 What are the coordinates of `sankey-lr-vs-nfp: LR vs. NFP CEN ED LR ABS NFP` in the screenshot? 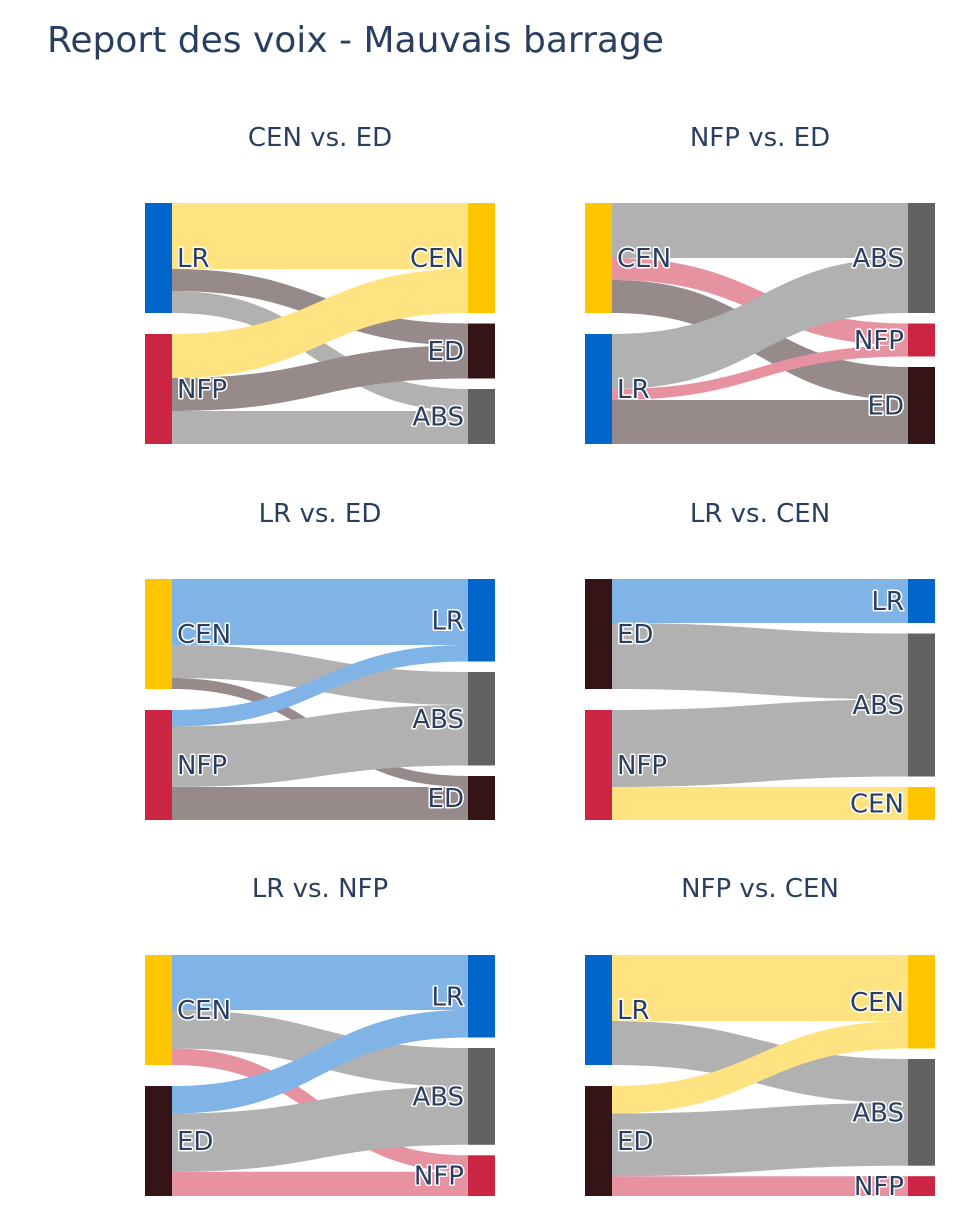 It's located at (320, 1035).